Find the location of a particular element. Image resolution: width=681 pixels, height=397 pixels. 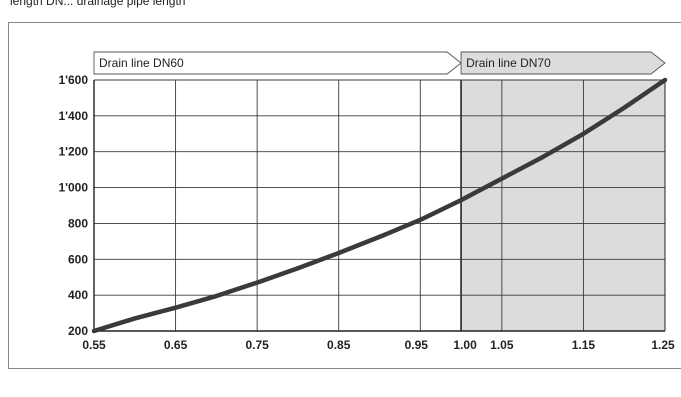

region-label-2: Drain line DN70 is located at coordinates (508, 63).